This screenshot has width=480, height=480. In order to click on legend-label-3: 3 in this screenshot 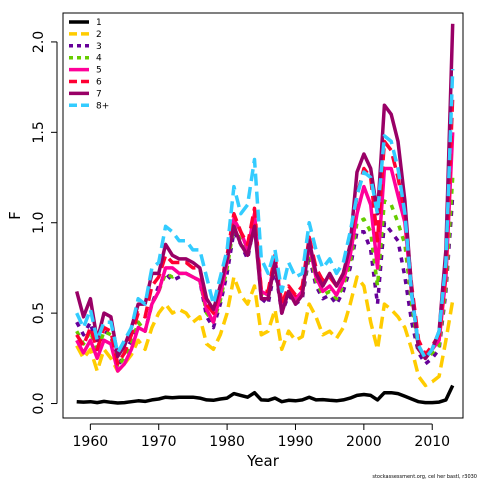, I will do `click(99, 47)`.